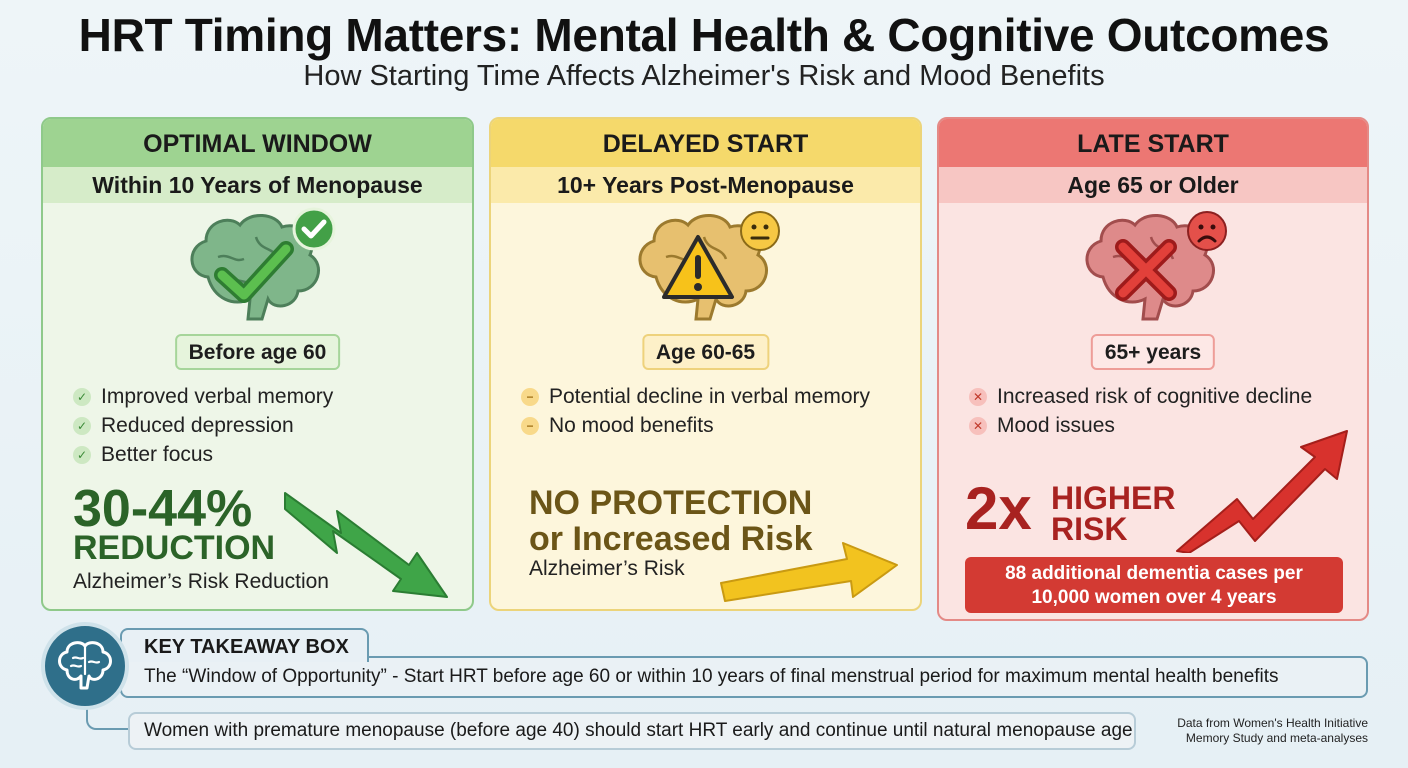 This screenshot has width=1408, height=768. What do you see at coordinates (809, 572) in the screenshot?
I see `trend-up-slight-arrow-icon` at bounding box center [809, 572].